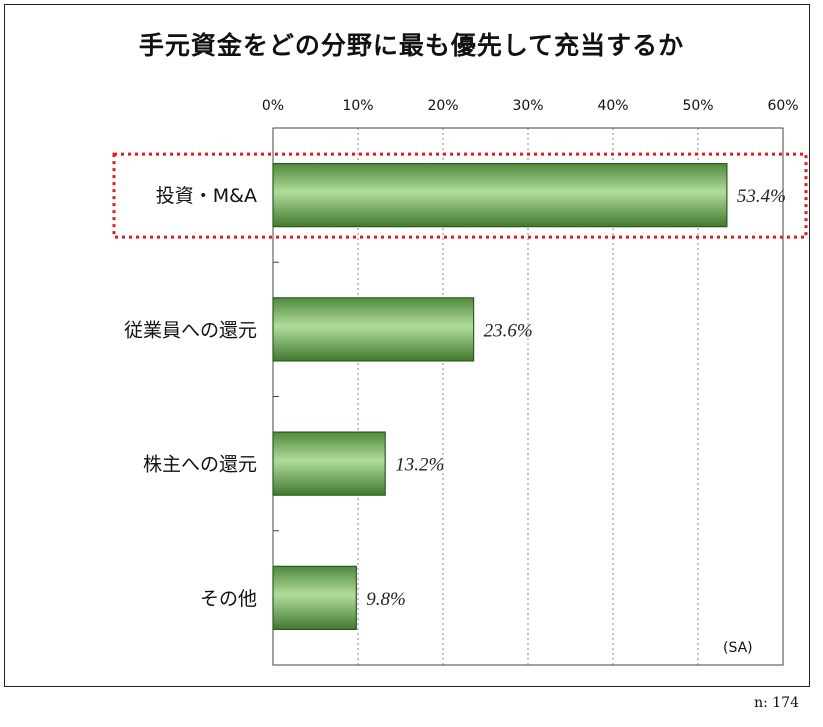  What do you see at coordinates (228, 599) in the screenshot?
I see `category-label: その他` at bounding box center [228, 599].